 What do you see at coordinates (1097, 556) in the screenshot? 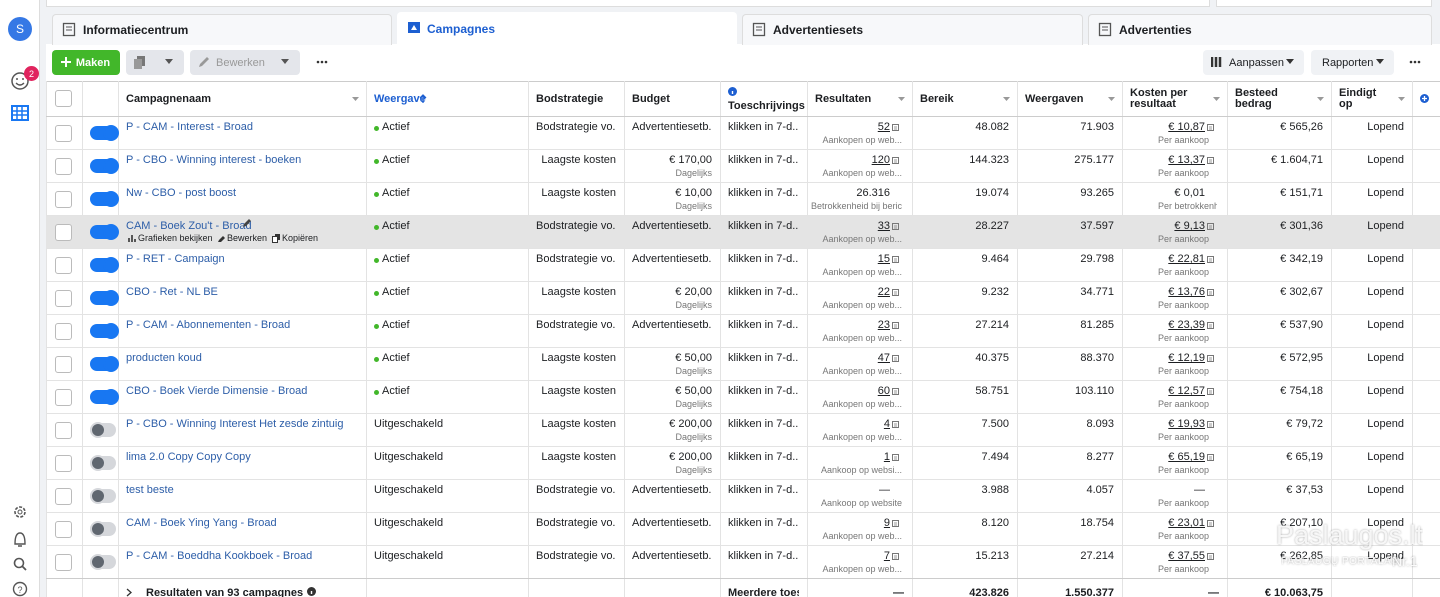
I see `cell-impressions: 27.214` at bounding box center [1097, 556].